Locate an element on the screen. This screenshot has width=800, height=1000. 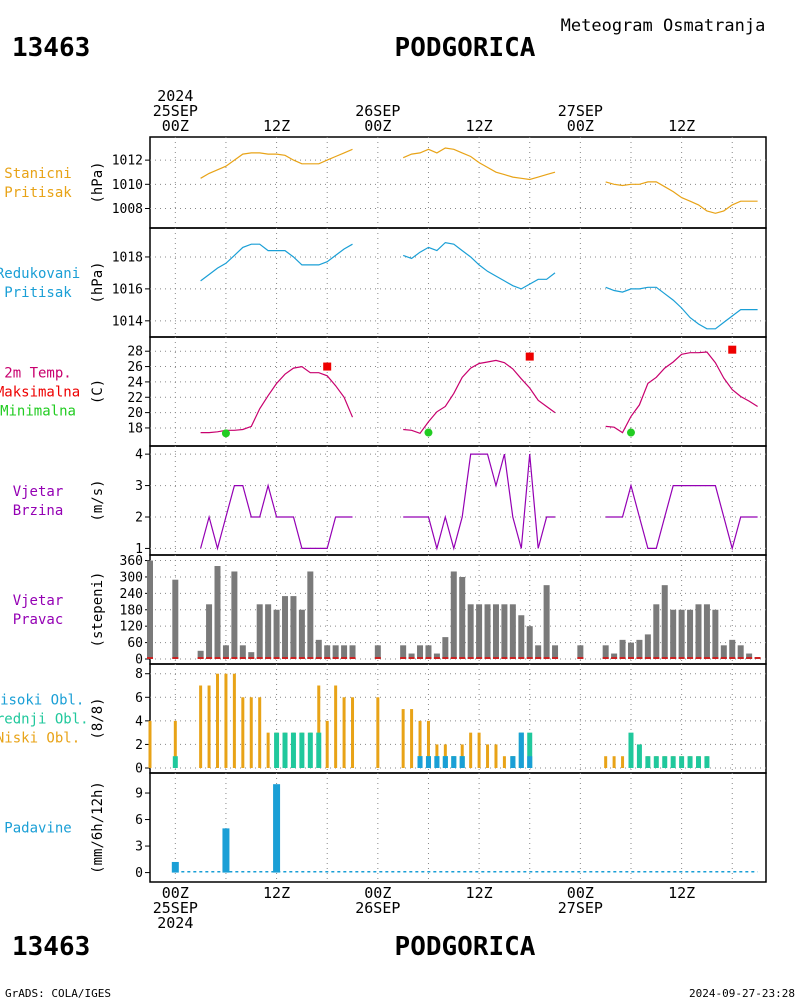
min-temp-marker is located at coordinates (225, 433).